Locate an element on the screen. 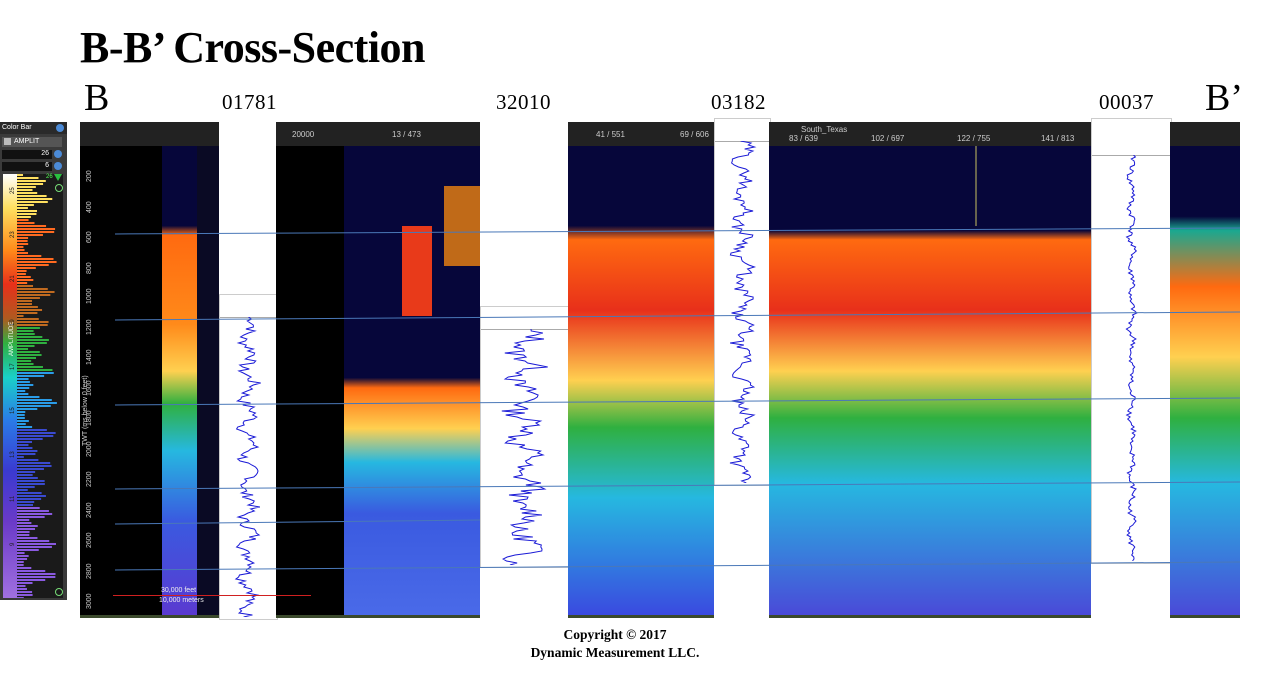 The image size is (1273, 679). well-label-03182: 03182 is located at coordinates (738, 102).